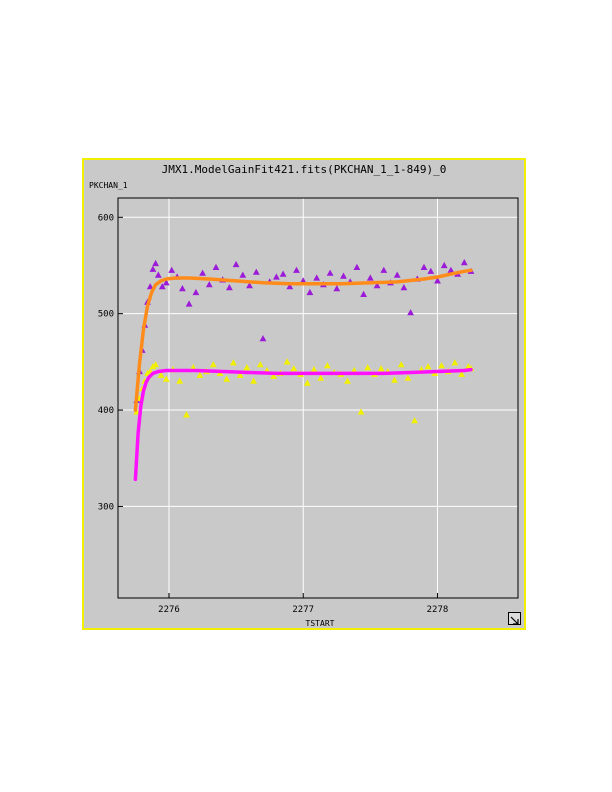  What do you see at coordinates (320, 623) in the screenshot?
I see `x-axis-label: TSTART` at bounding box center [320, 623].